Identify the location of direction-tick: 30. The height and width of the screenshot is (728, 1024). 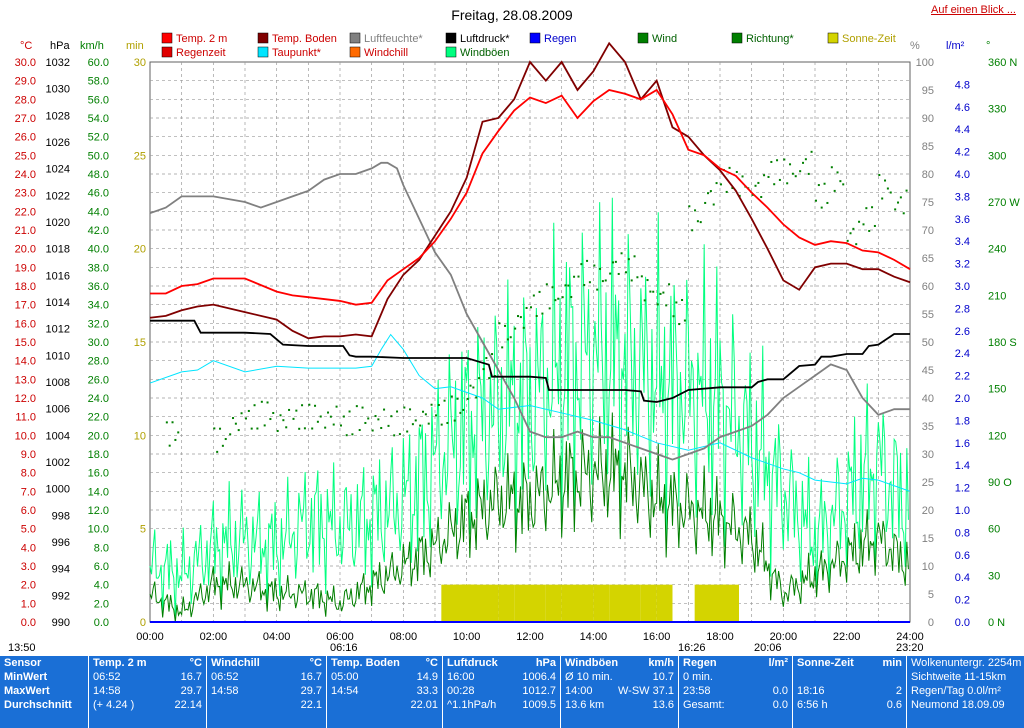
(994, 576).